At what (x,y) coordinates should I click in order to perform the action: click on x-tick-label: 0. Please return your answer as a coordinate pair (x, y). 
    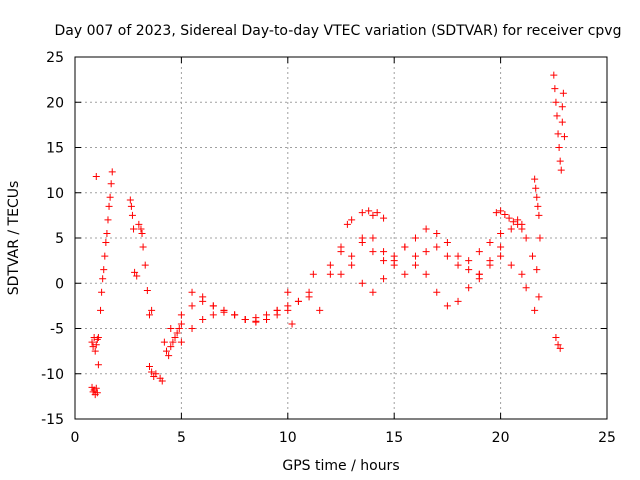
    Looking at the image, I should click on (75, 438).